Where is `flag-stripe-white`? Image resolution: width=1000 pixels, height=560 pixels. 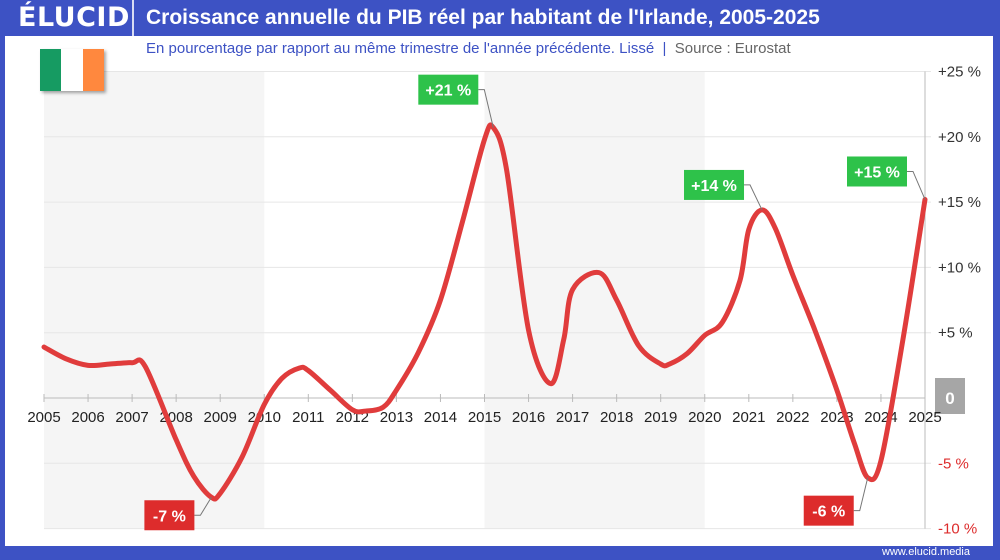 flag-stripe-white is located at coordinates (72, 70).